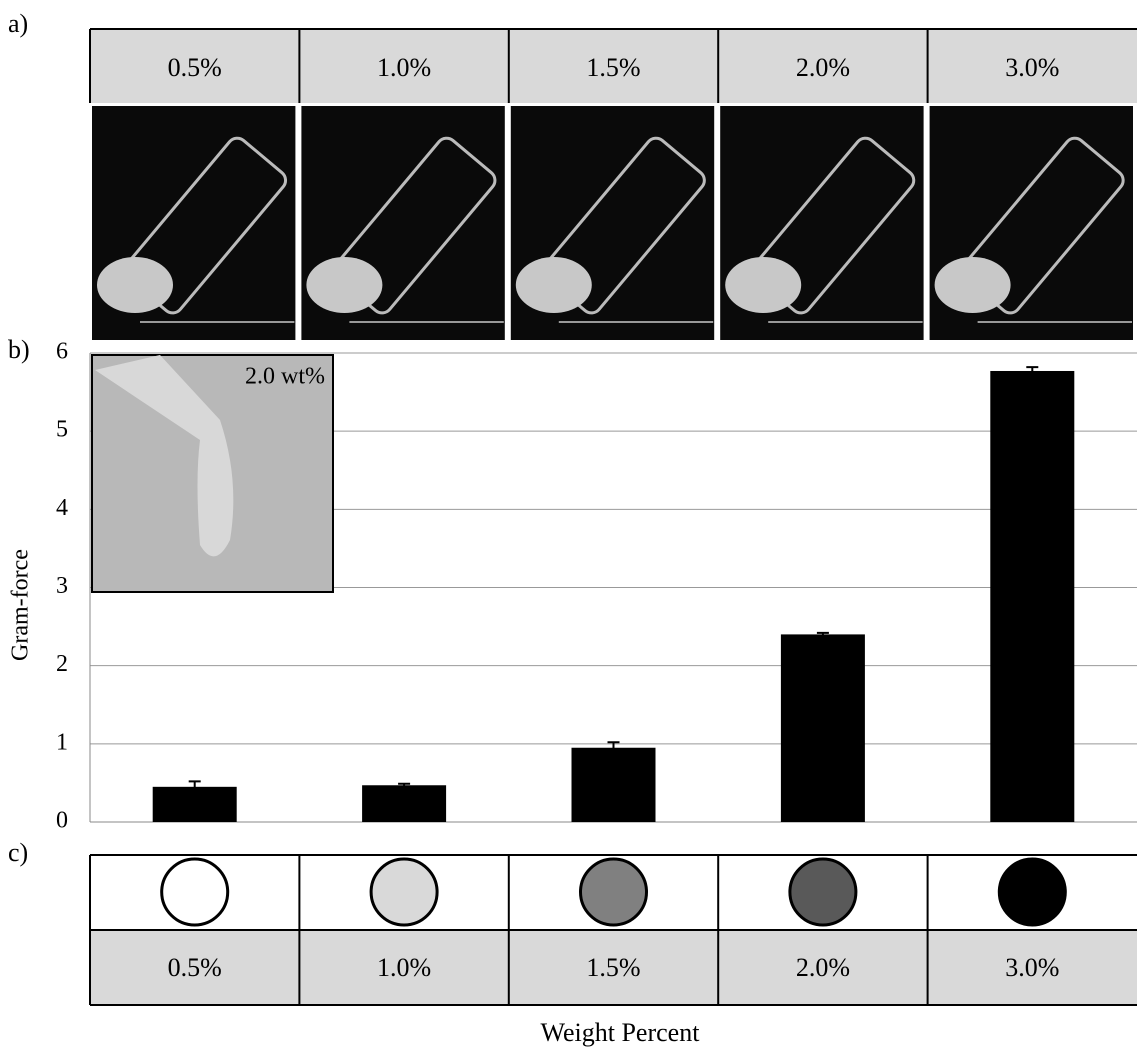 This screenshot has width=1137, height=1056. I want to click on label-row, so click(613, 967).